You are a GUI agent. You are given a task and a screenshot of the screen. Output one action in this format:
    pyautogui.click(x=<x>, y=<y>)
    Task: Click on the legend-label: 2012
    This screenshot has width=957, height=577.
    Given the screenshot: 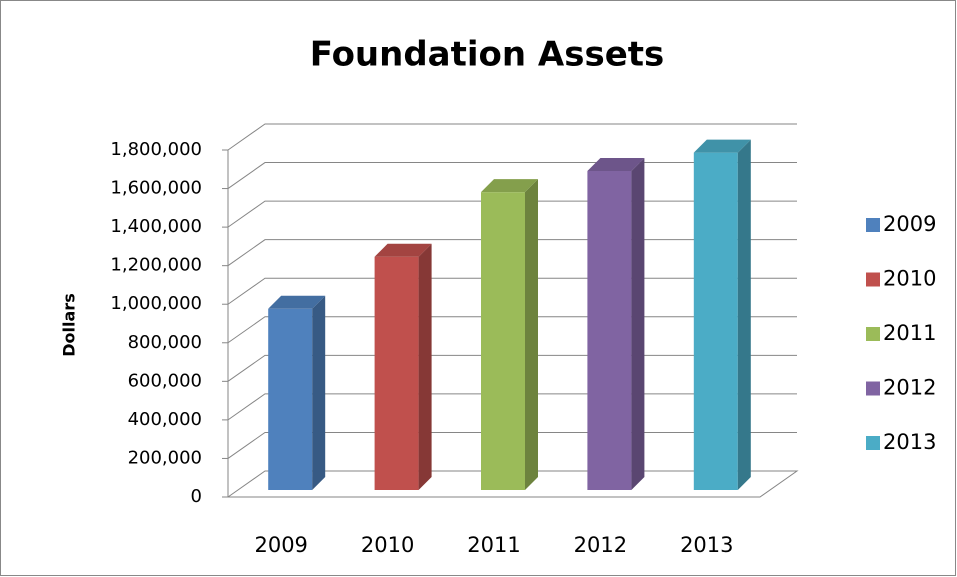 What is the action you would take?
    pyautogui.click(x=909, y=388)
    